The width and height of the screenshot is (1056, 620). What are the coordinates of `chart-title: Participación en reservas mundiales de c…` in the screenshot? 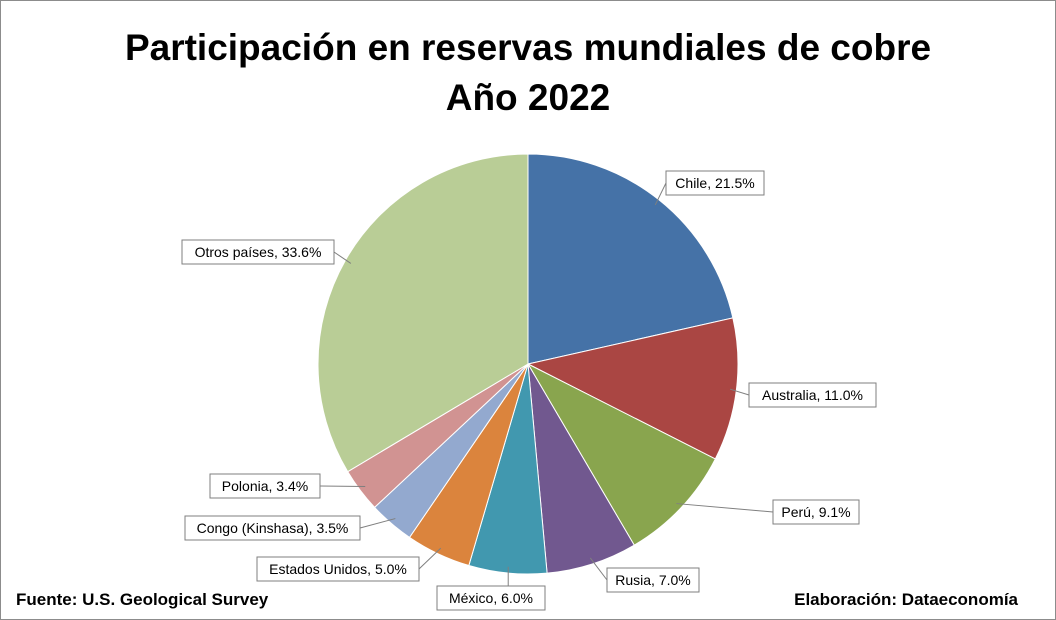 It's located at (528, 47).